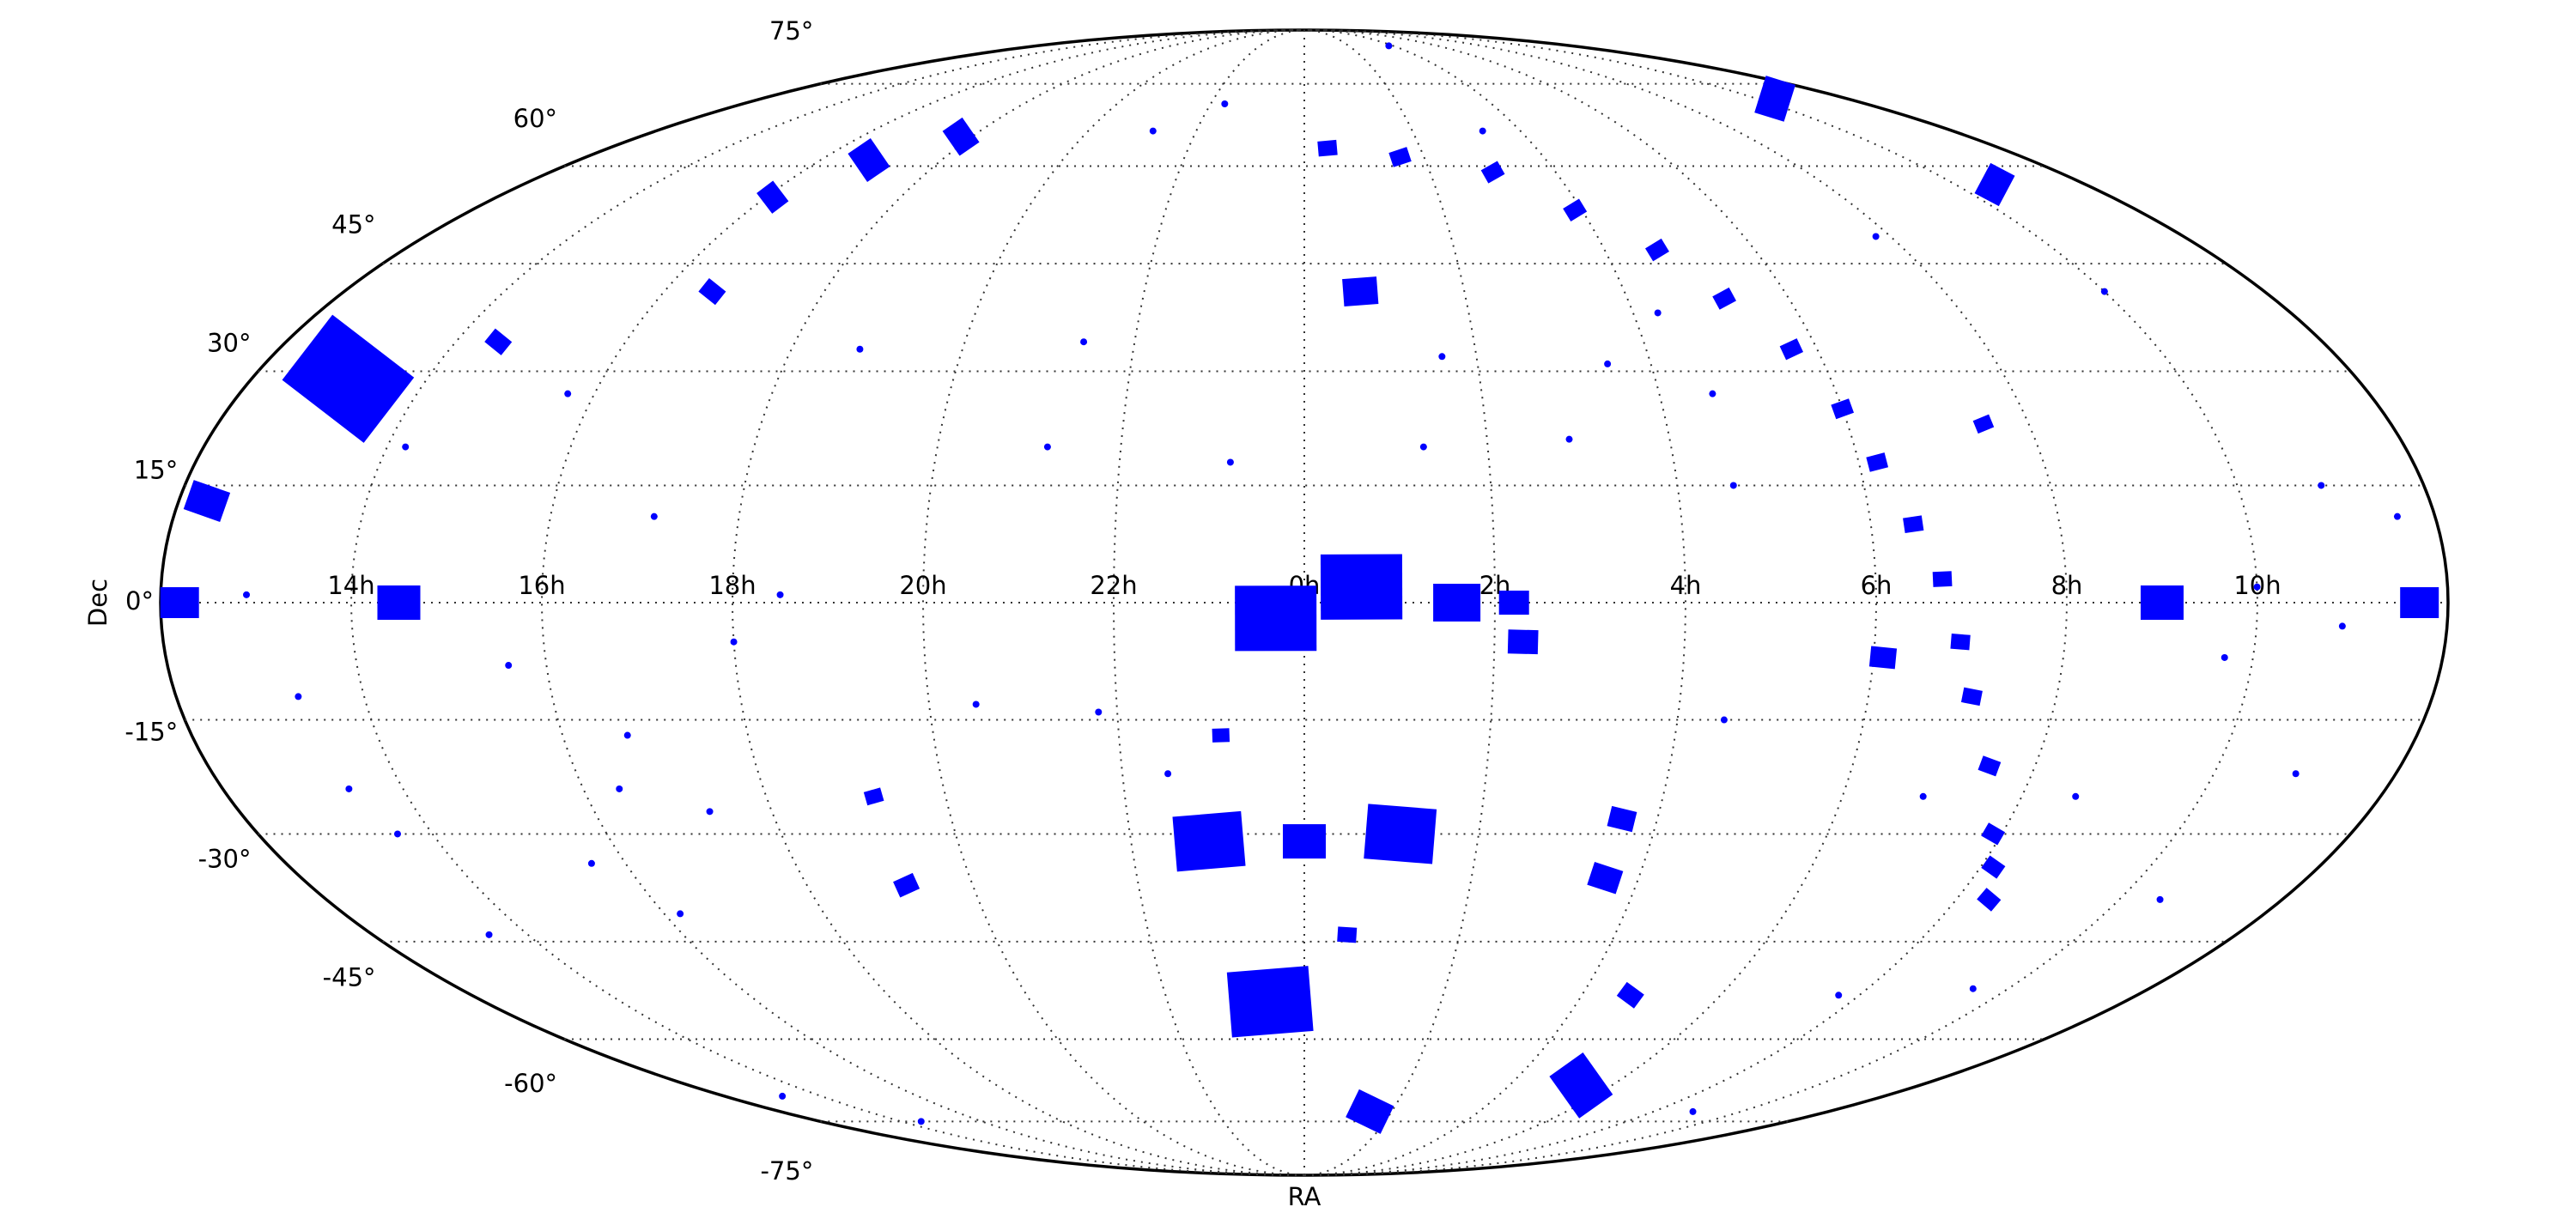 This screenshot has width=2576, height=1213. Describe the element at coordinates (2067, 585) in the screenshot. I see `x-tick-label: 8h` at that location.